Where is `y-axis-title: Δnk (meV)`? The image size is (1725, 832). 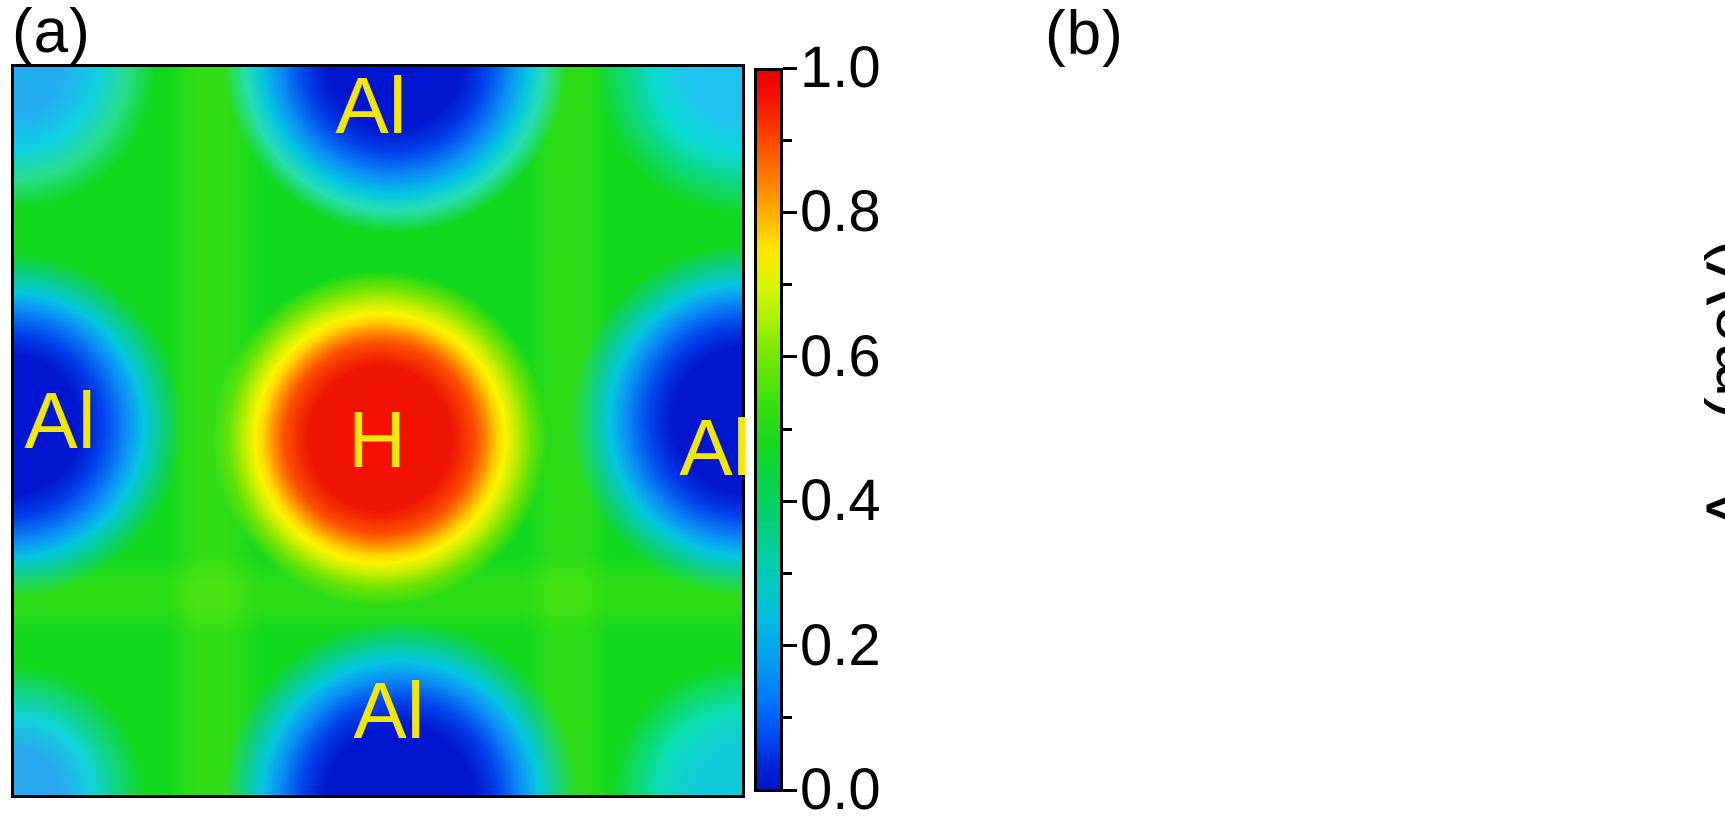
y-axis-title: Δnk (meV) is located at coordinates (1708, 384).